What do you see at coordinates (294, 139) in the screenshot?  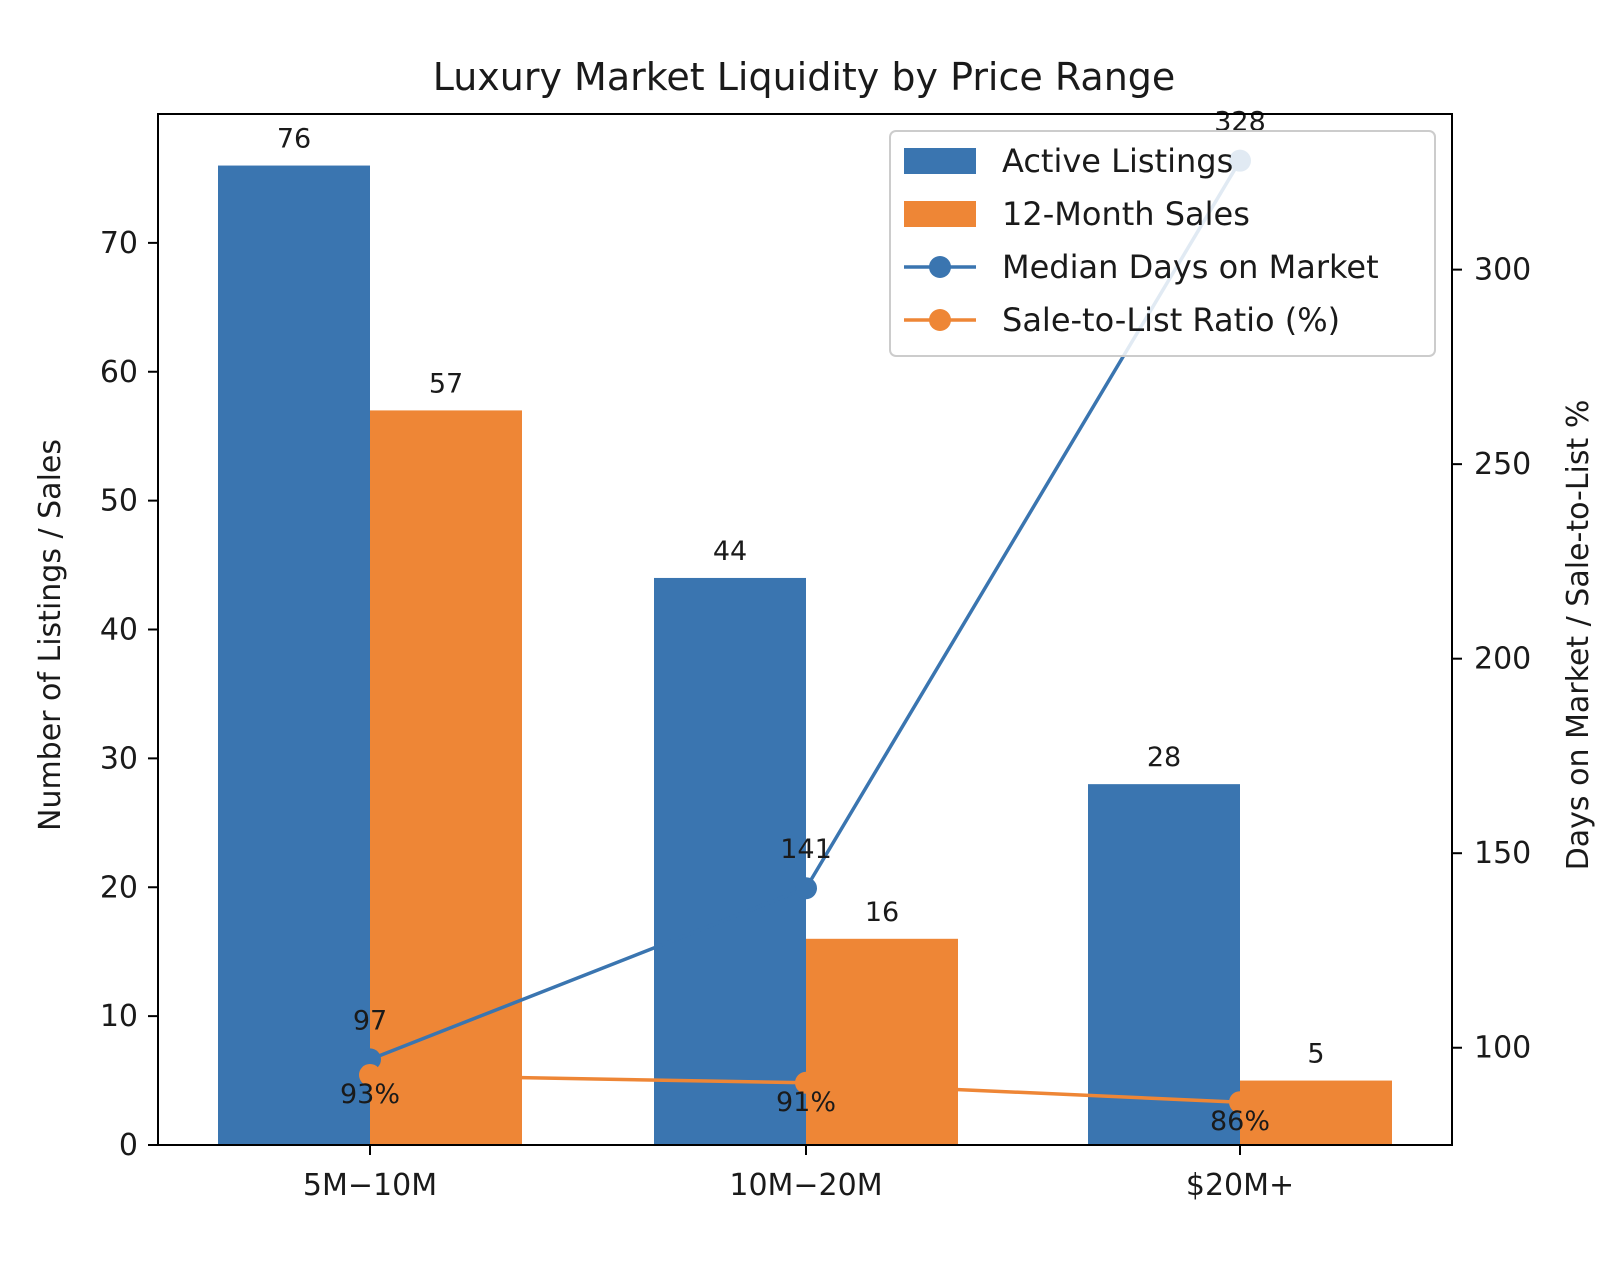 I see `bar-value-label: 76` at bounding box center [294, 139].